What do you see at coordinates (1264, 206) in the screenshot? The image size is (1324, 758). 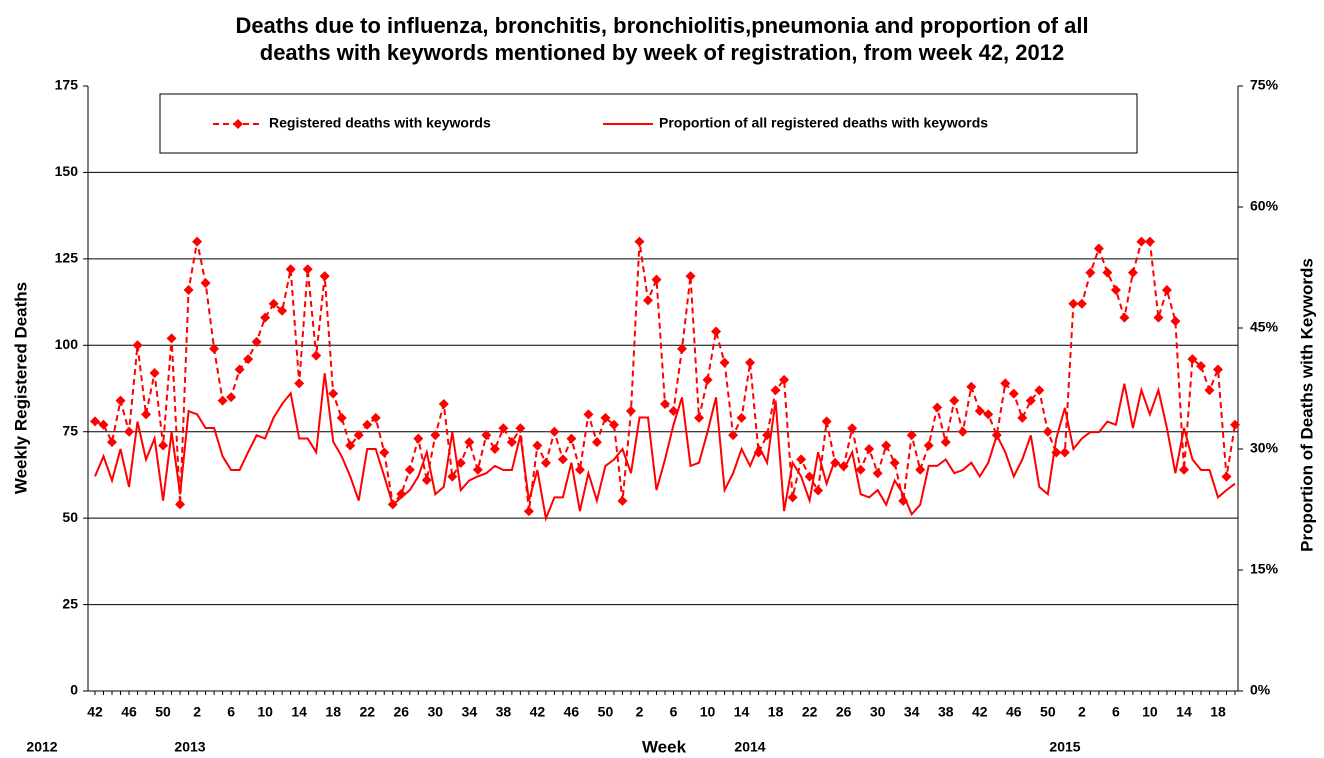 I see `y2-tick-label: 60%` at bounding box center [1264, 206].